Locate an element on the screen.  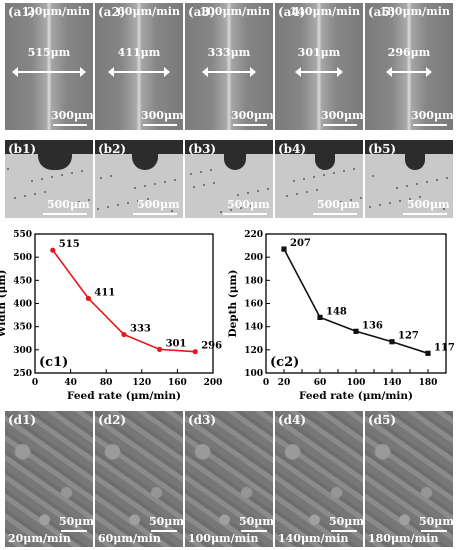
x-tick-label: 80 is located at coordinates (106, 383).